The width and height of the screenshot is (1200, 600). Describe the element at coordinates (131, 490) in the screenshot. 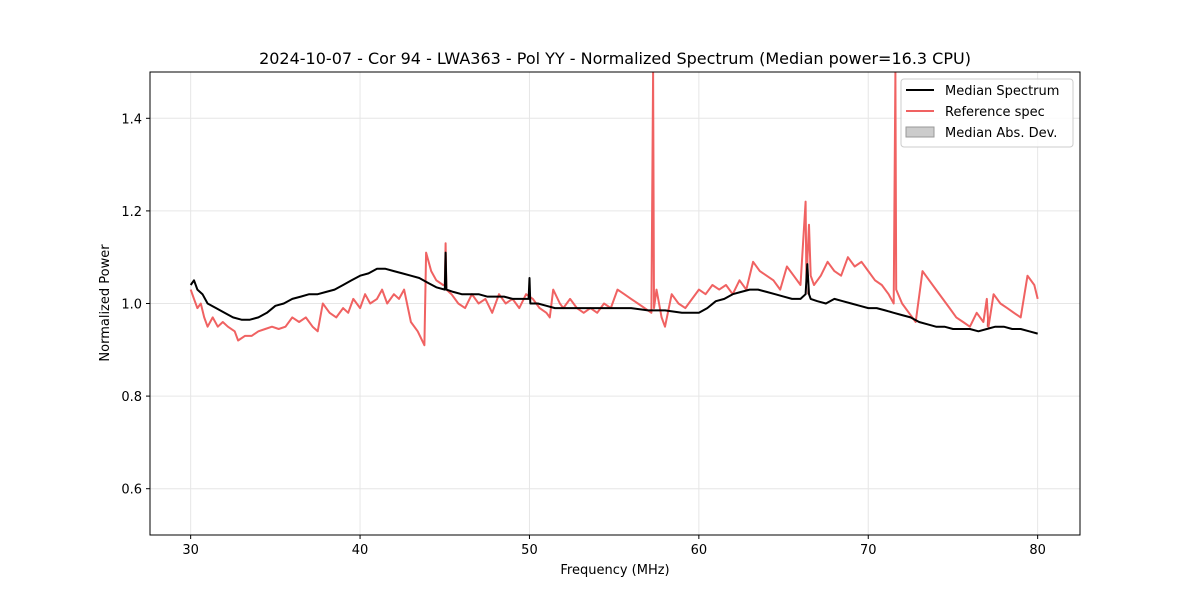

I see `y-tick-label: 0.6` at that location.